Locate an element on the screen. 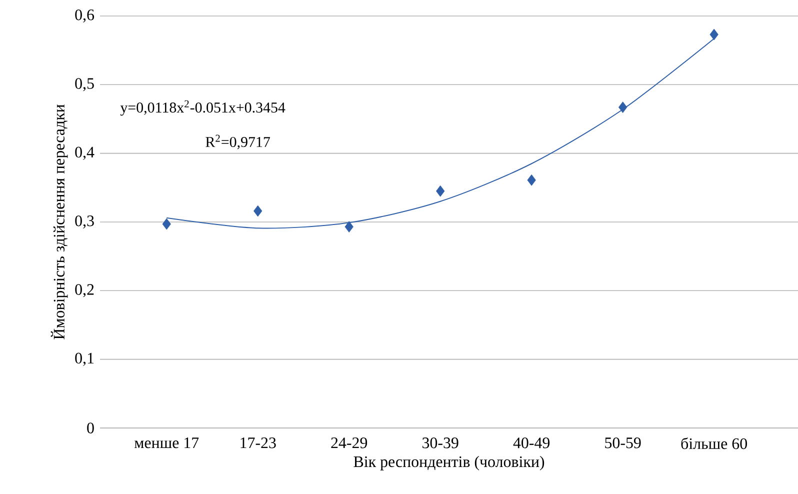 The image size is (798, 494). x-tick-label: менше 17 is located at coordinates (166, 443).